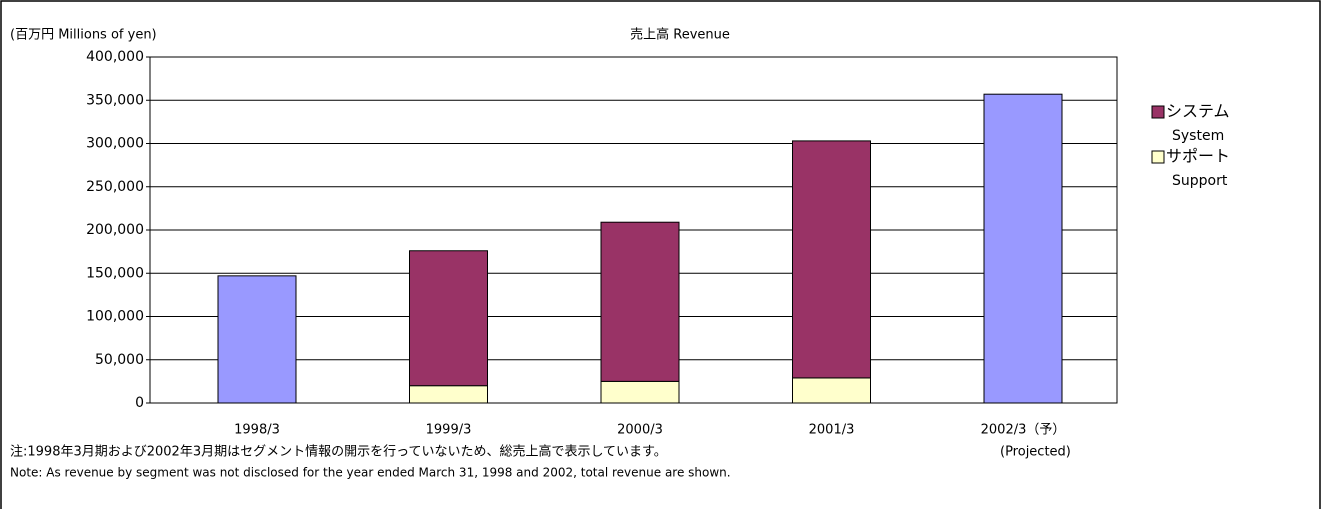 This screenshot has width=1321, height=509. What do you see at coordinates (139, 403) in the screenshot?
I see `y-tick-label: 0` at bounding box center [139, 403].